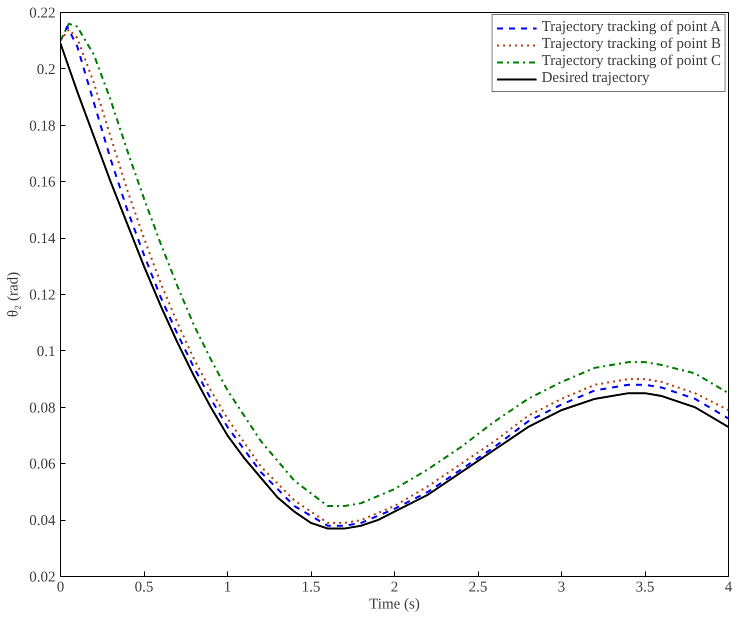 The image size is (745, 622). What do you see at coordinates (42, 296) in the screenshot?
I see `y-tick-label: 0.12` at bounding box center [42, 296].